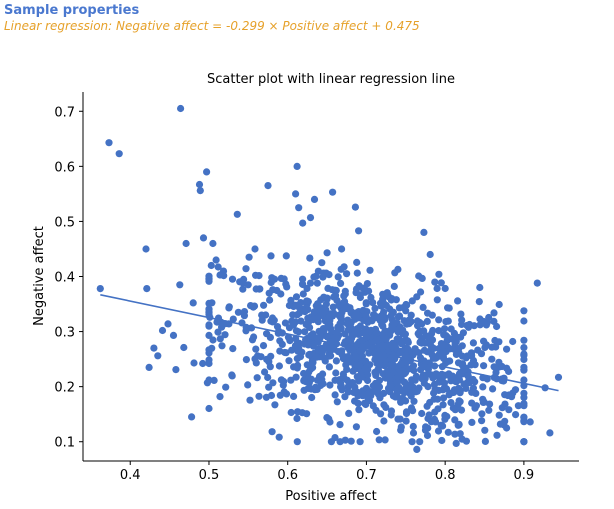 The width and height of the screenshot is (614, 509). Describe the element at coordinates (130, 475) in the screenshot. I see `x-tick-label: 0.4` at that location.